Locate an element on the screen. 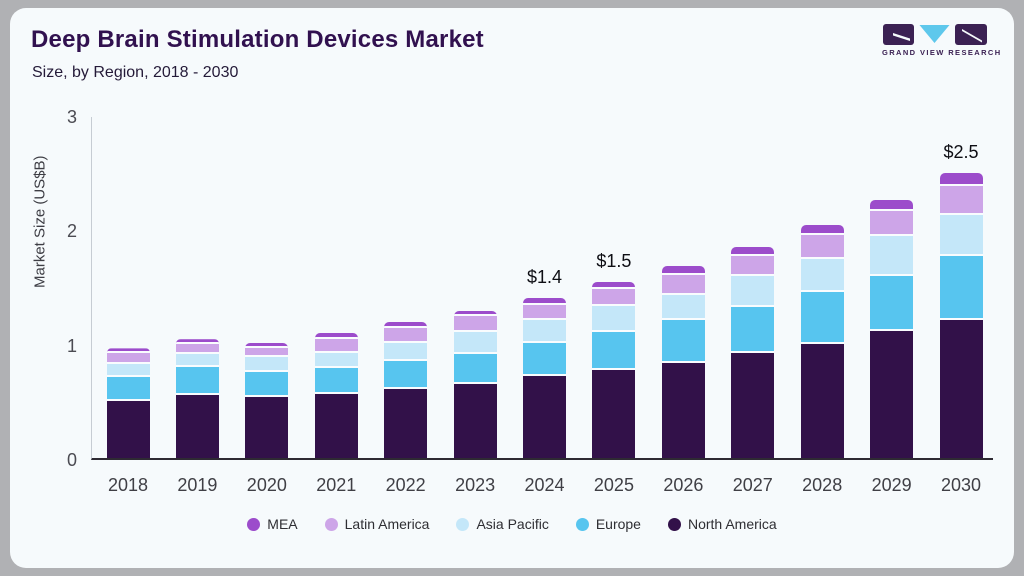 This screenshot has height=576, width=1024. page-subtitle: Size, by Region, 2018 - 2030 is located at coordinates (135, 72).